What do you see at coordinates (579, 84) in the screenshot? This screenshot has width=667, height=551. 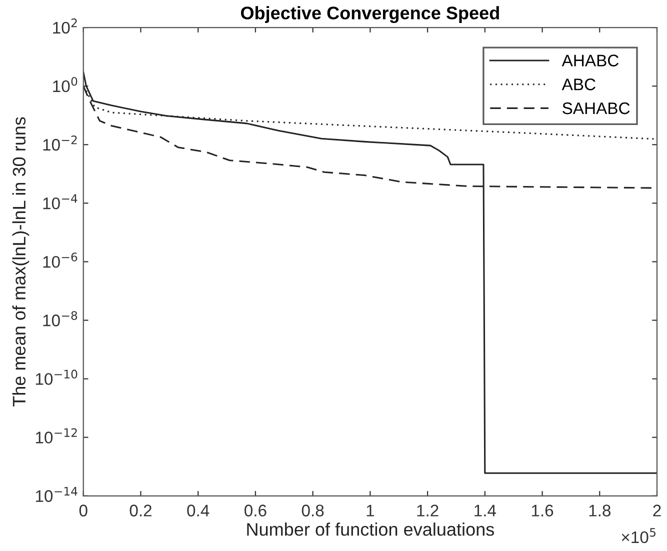 I see `legend-label: ABC` at bounding box center [579, 84].